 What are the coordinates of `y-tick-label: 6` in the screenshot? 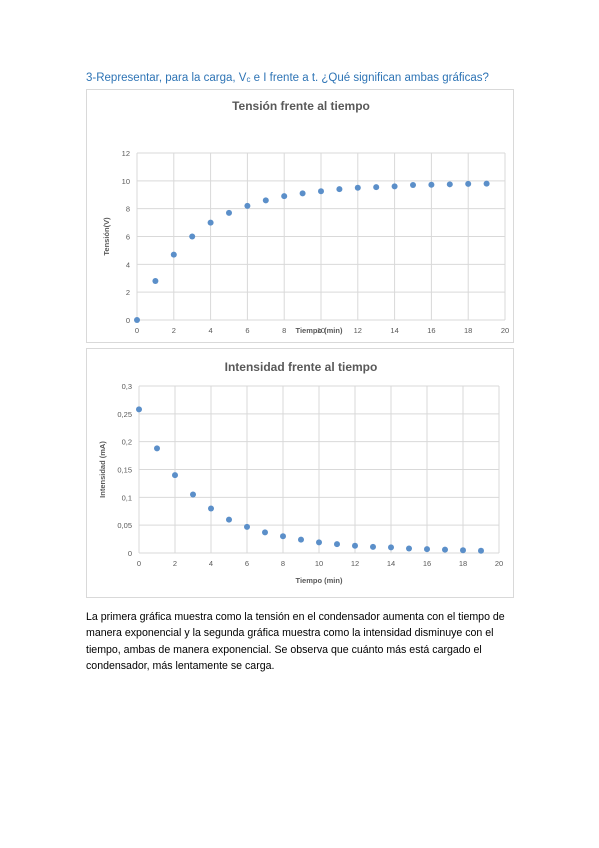 It's located at (128, 237).